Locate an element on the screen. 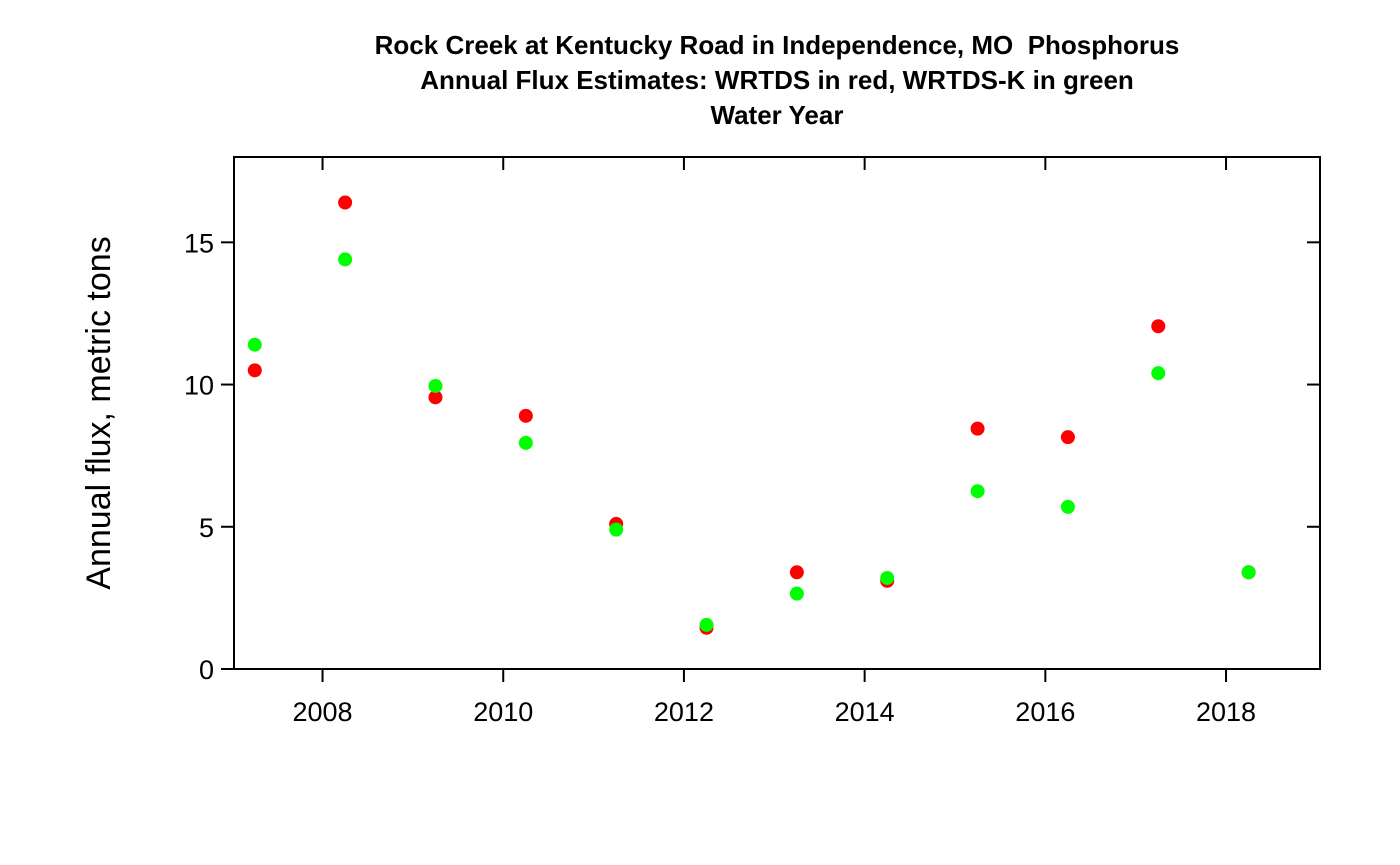 The width and height of the screenshot is (1400, 865). x-tick-label: 2010 is located at coordinates (503, 712).